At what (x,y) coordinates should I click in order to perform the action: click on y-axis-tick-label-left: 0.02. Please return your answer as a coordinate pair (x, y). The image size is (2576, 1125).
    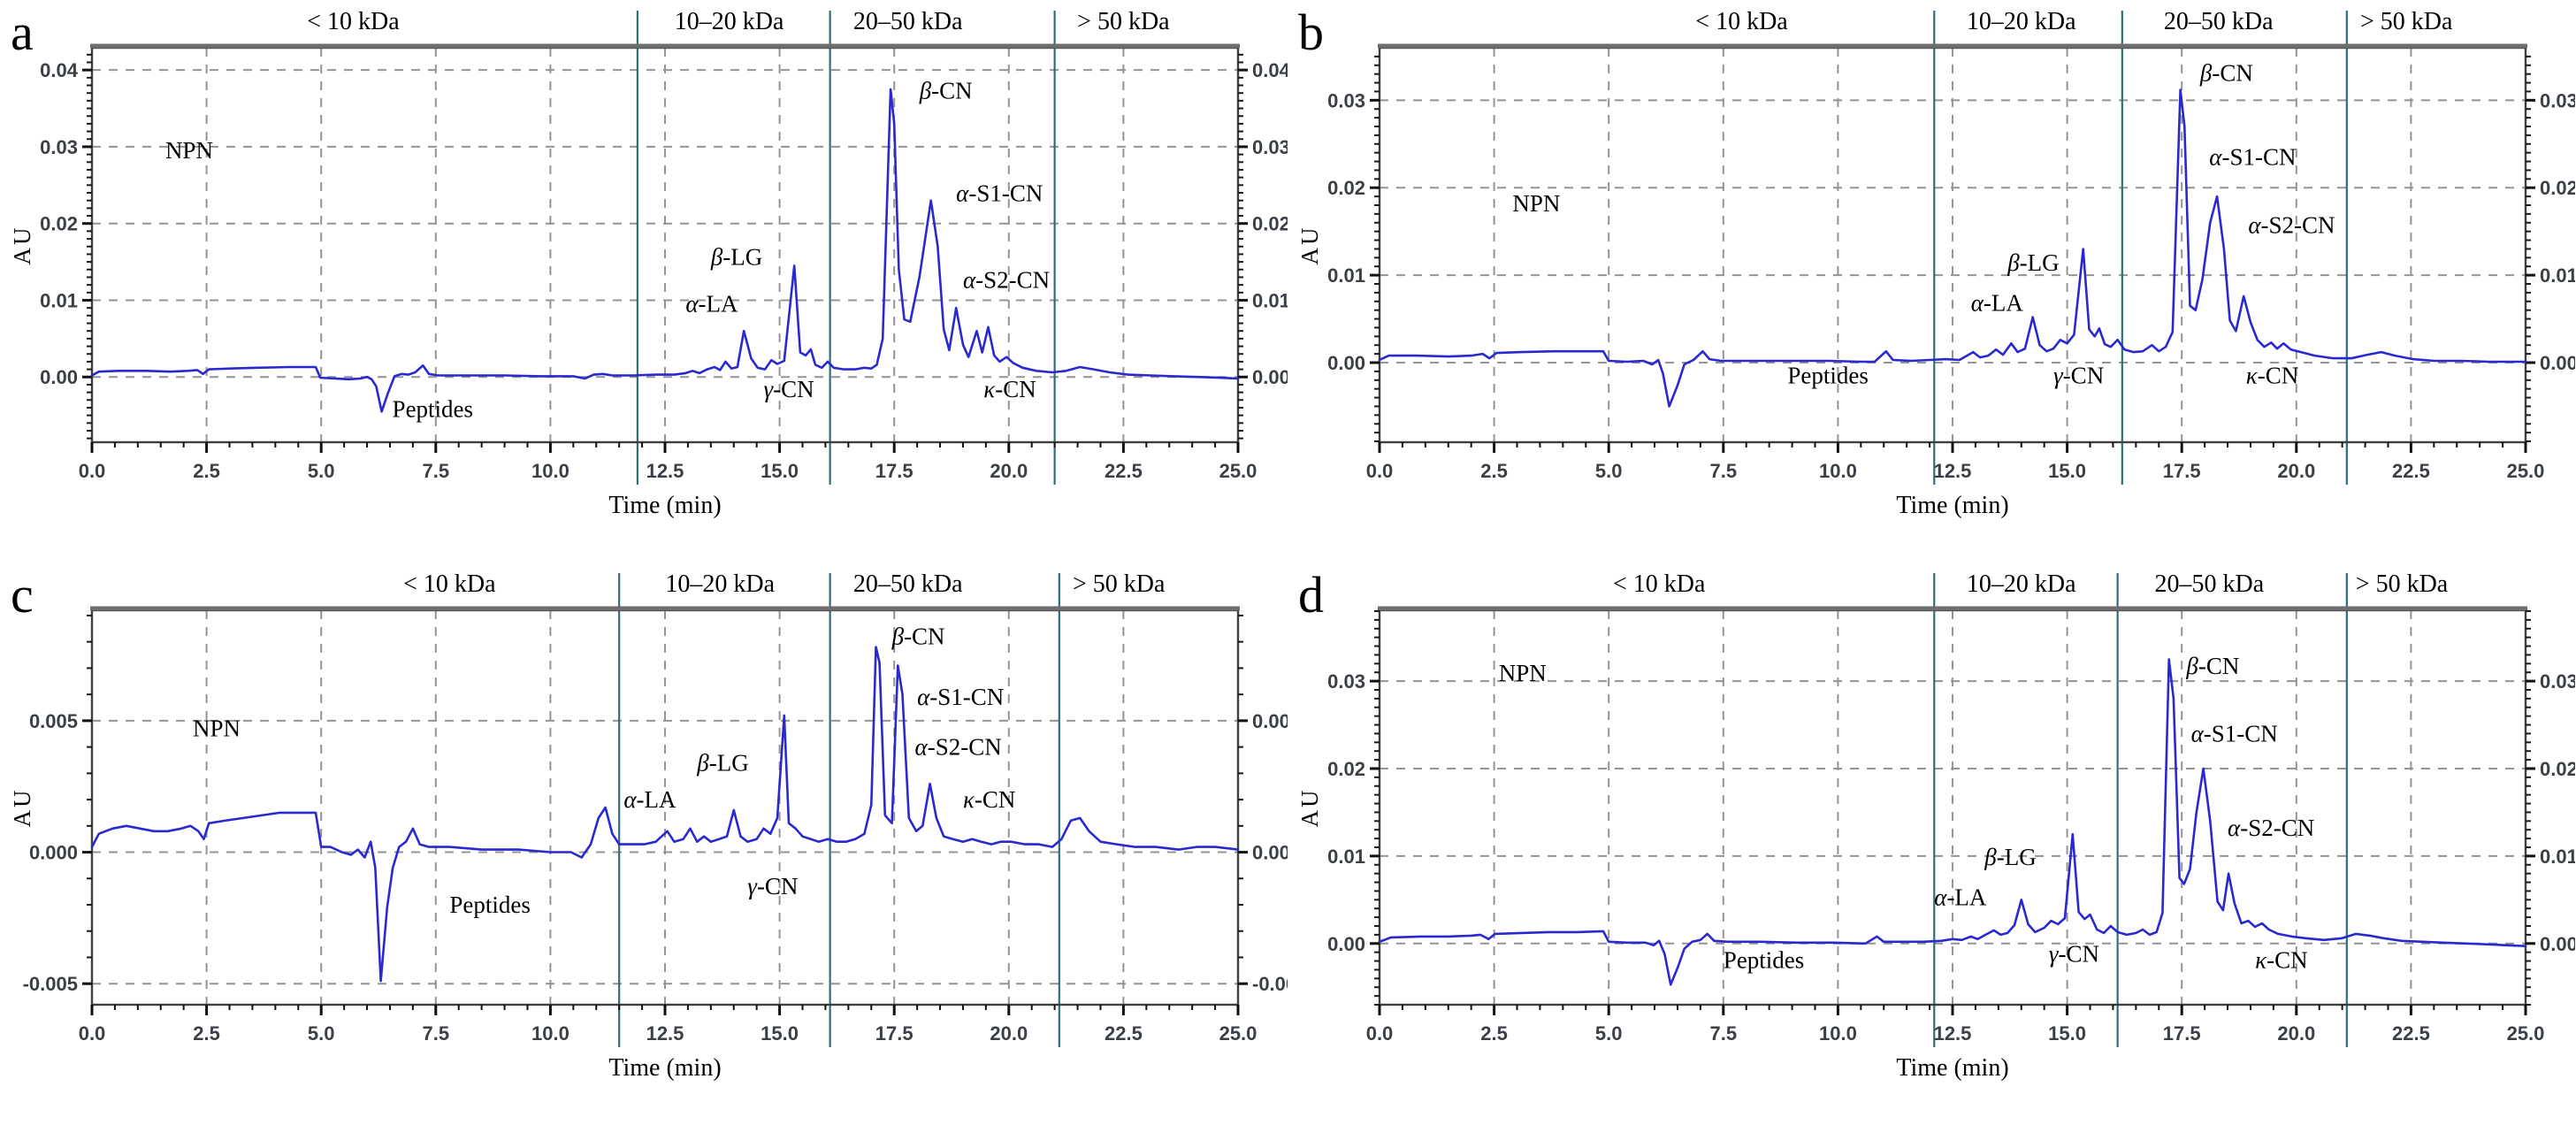
    Looking at the image, I should click on (1346, 188).